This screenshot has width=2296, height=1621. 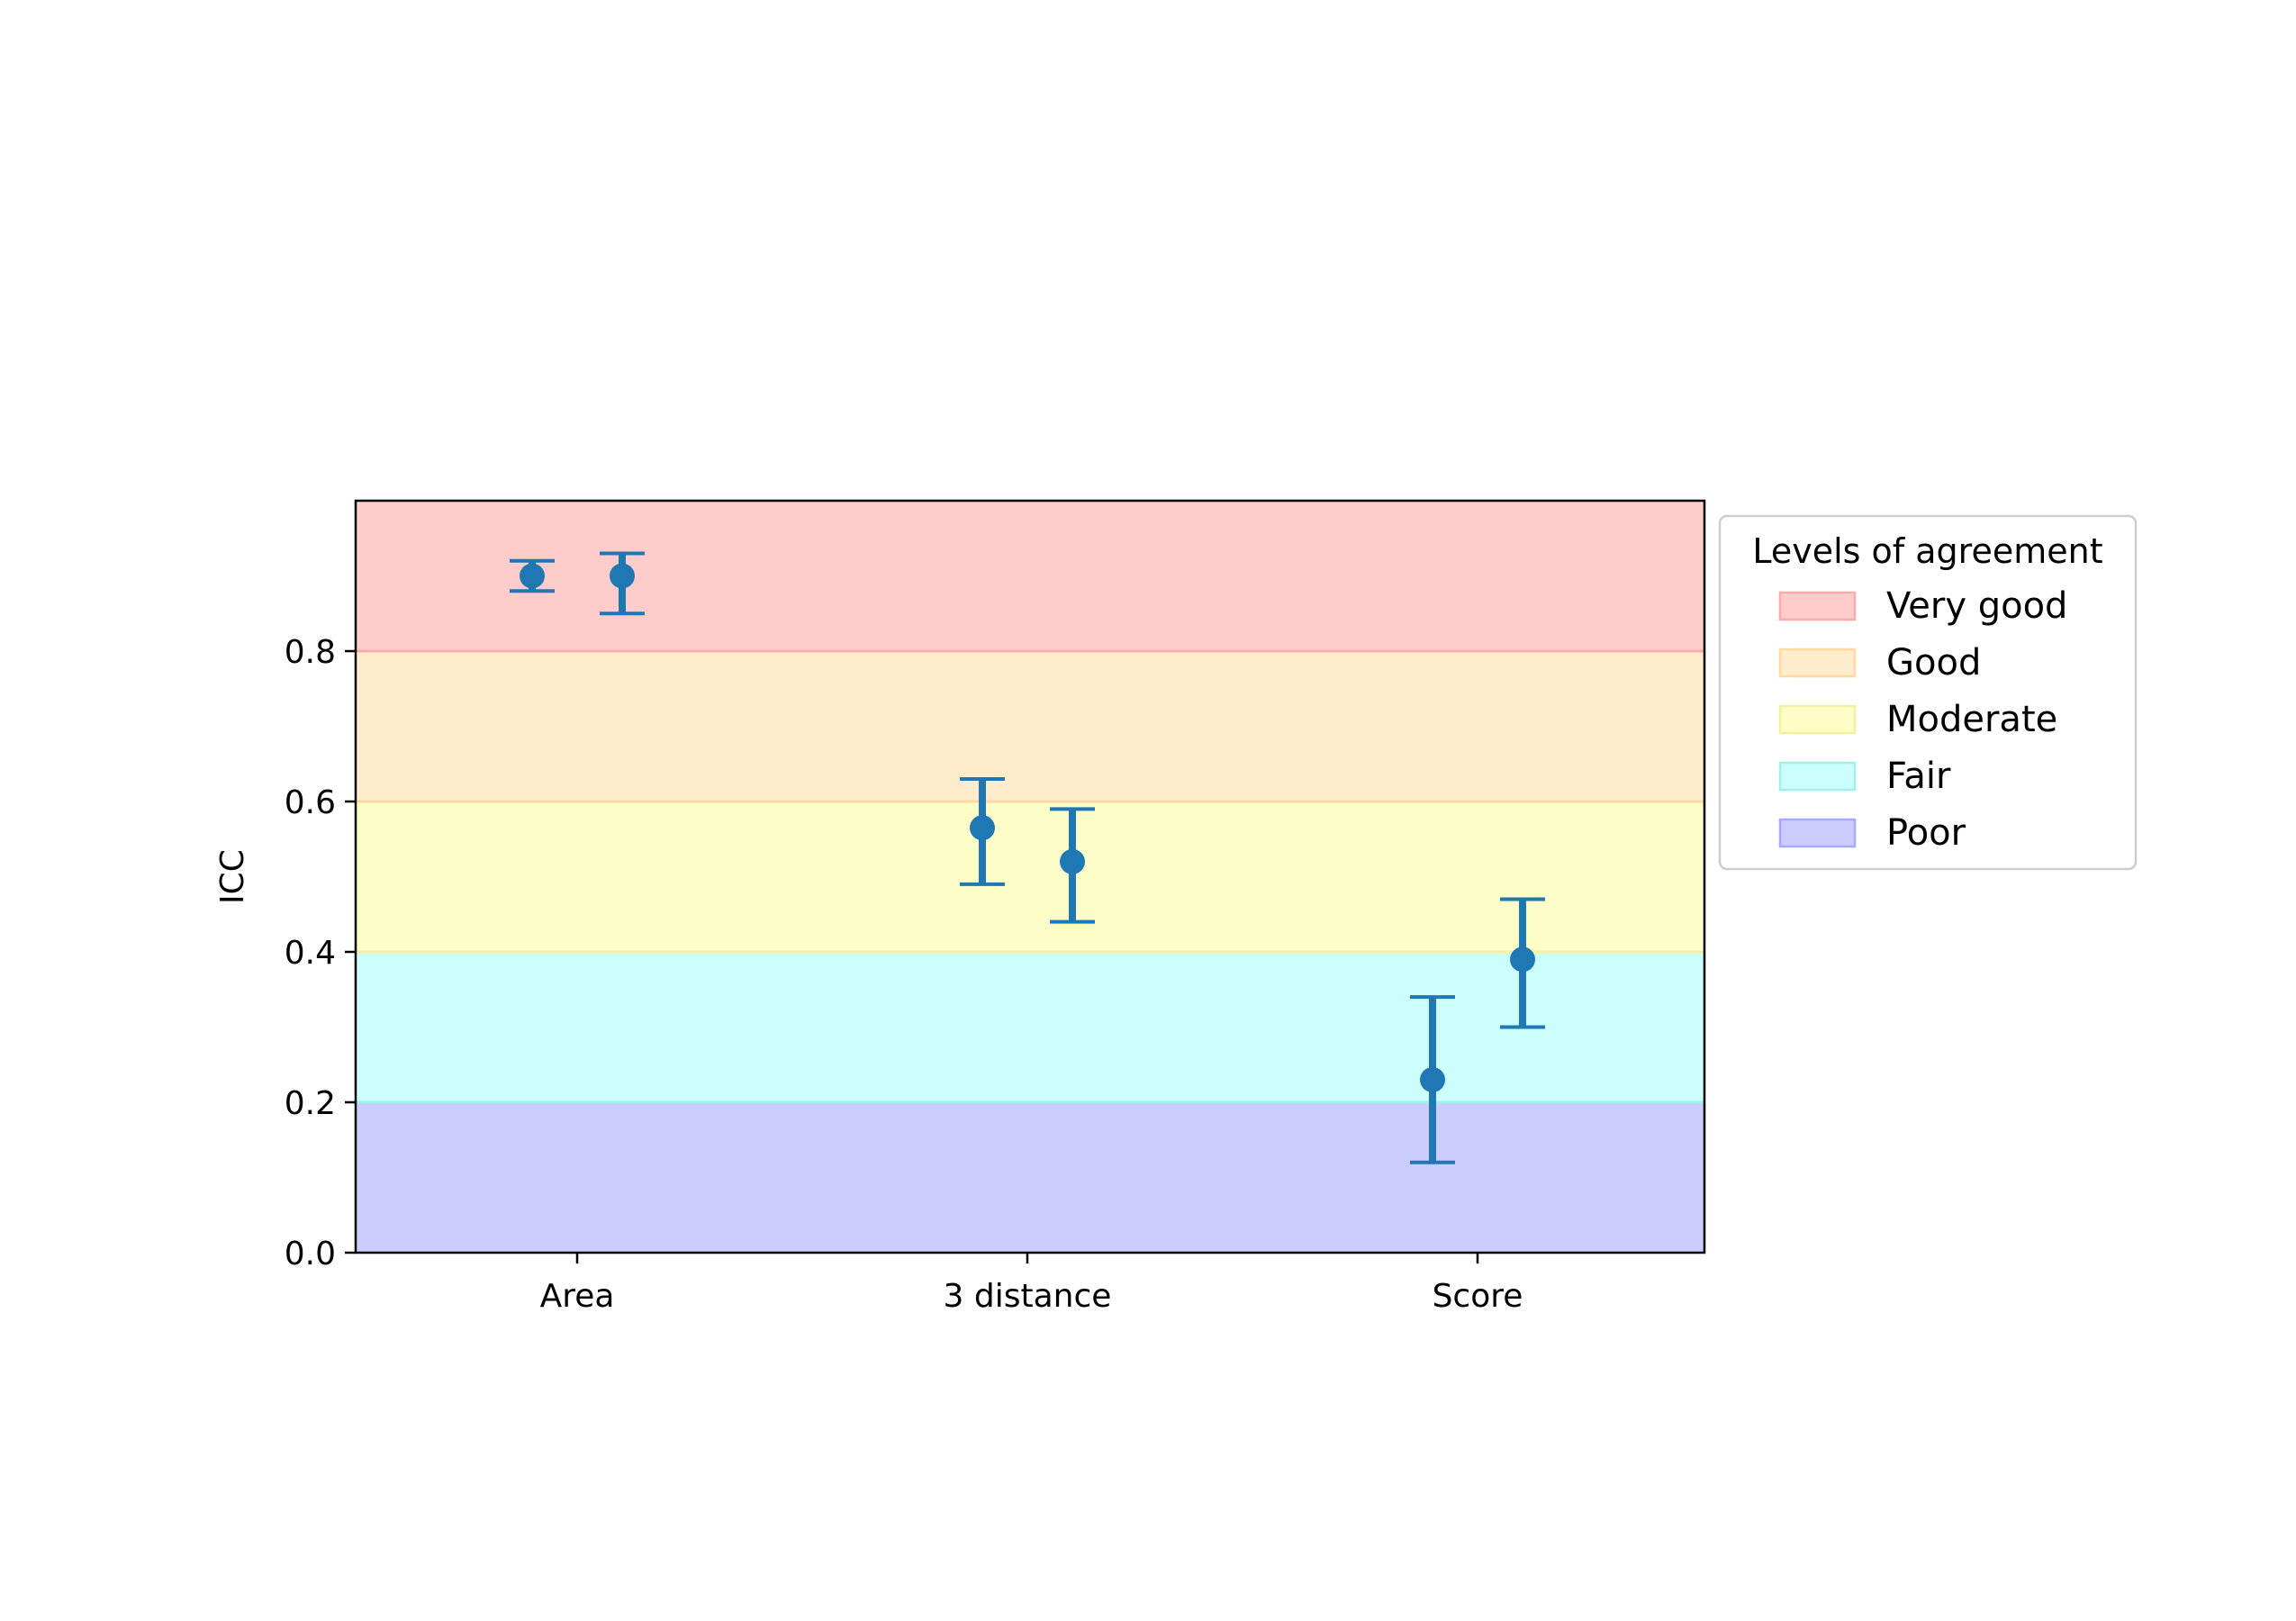 I want to click on band-fair, so click(x=1030, y=1027).